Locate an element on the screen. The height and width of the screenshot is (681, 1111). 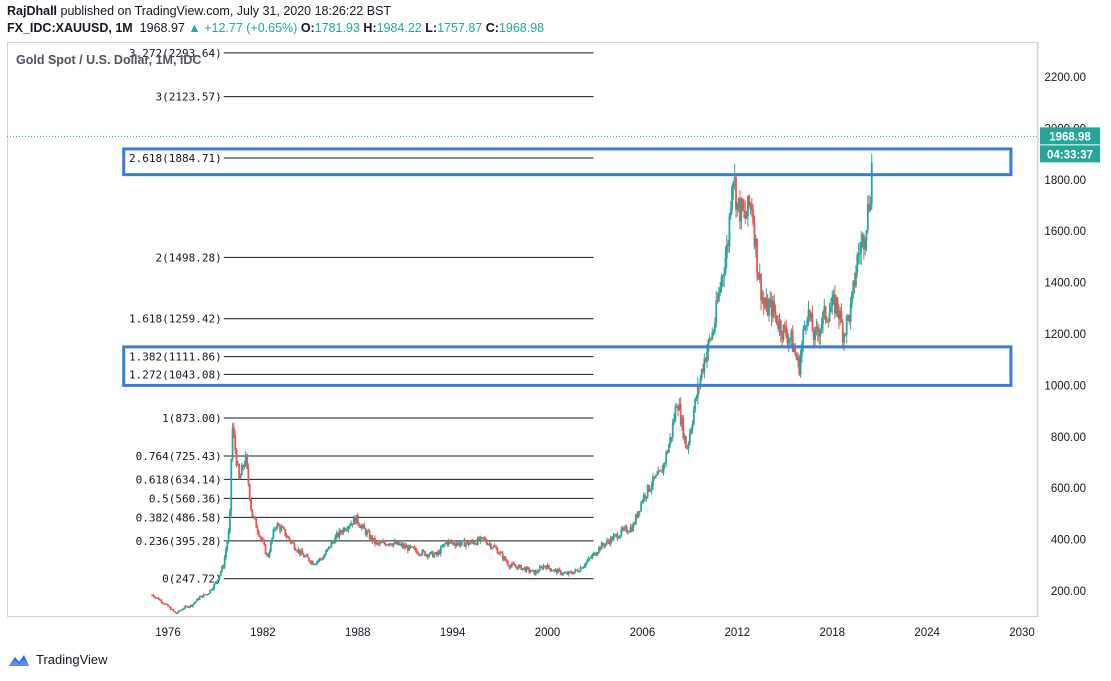
fib-level-label: 0.618(634.14) is located at coordinates (179, 479).